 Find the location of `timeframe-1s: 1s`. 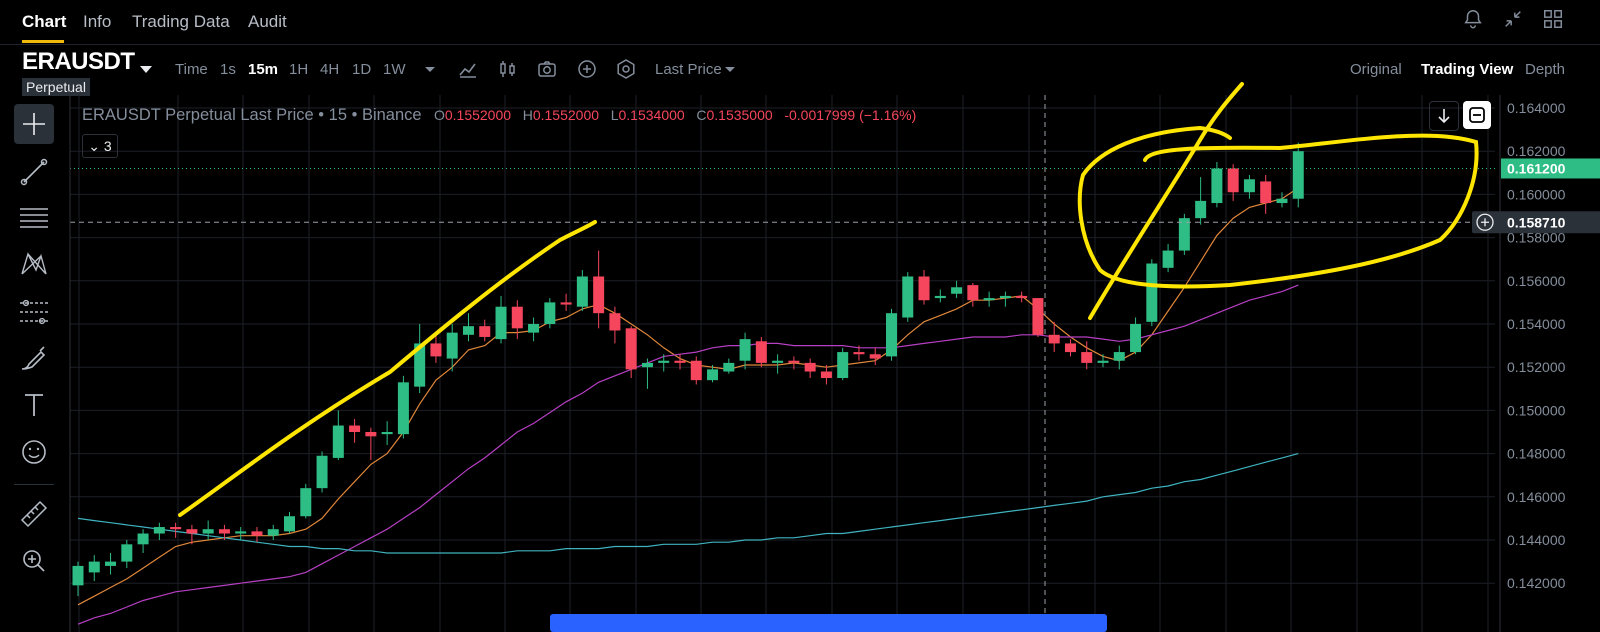

timeframe-1s: 1s is located at coordinates (228, 69).